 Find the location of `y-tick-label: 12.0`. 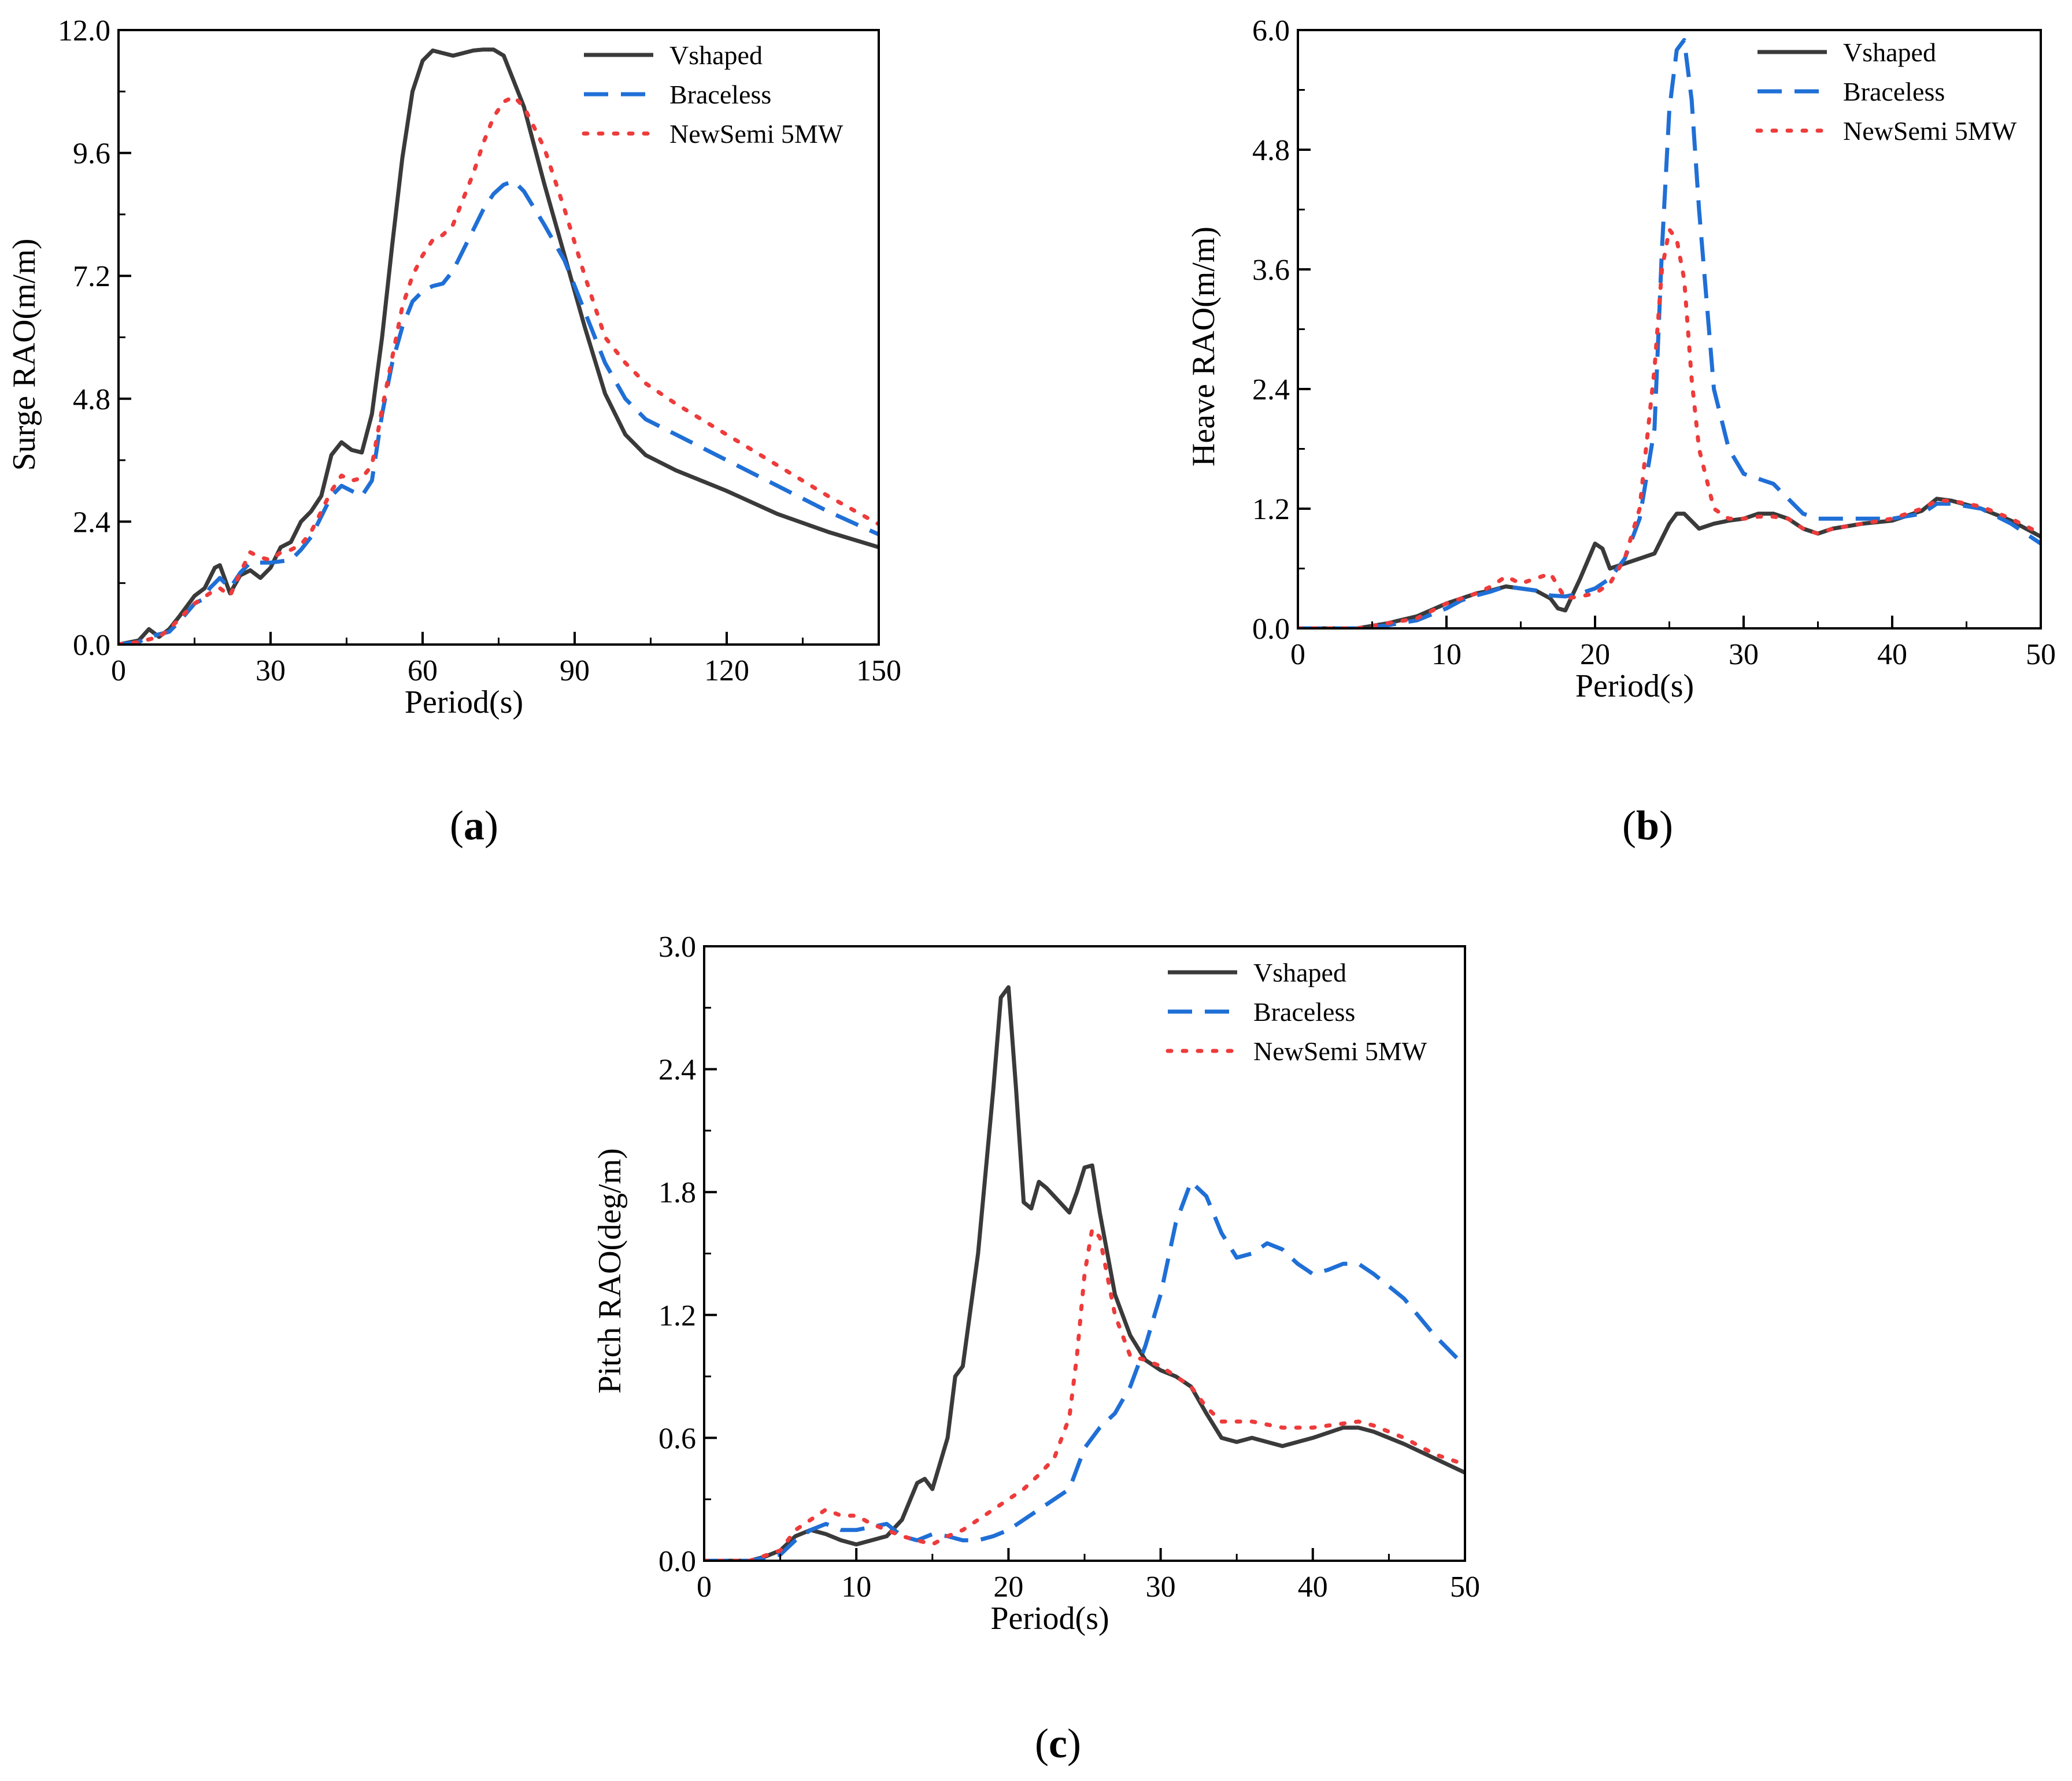

y-tick-label: 12.0 is located at coordinates (84, 30).